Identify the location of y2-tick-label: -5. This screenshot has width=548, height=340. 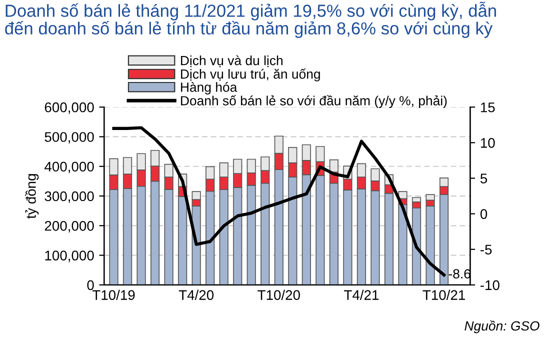
(486, 249).